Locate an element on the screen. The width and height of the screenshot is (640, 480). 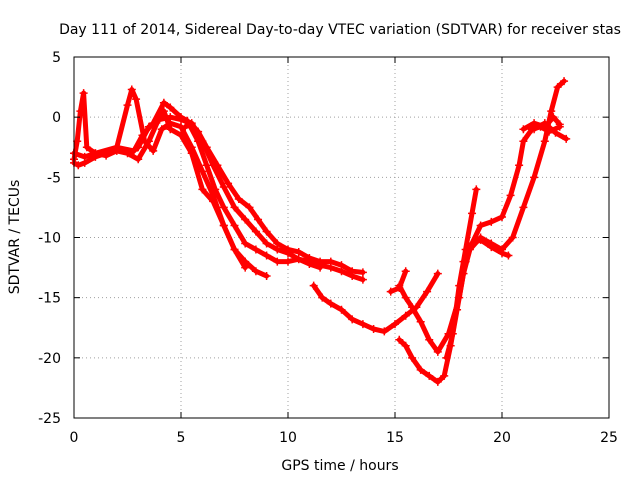
series-sat-k is located at coordinates (486, 250).